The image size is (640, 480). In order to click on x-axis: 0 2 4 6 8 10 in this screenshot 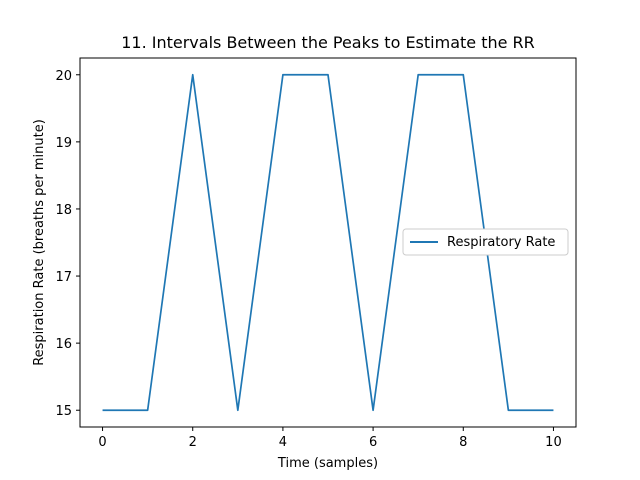, I will do `click(330, 438)`.